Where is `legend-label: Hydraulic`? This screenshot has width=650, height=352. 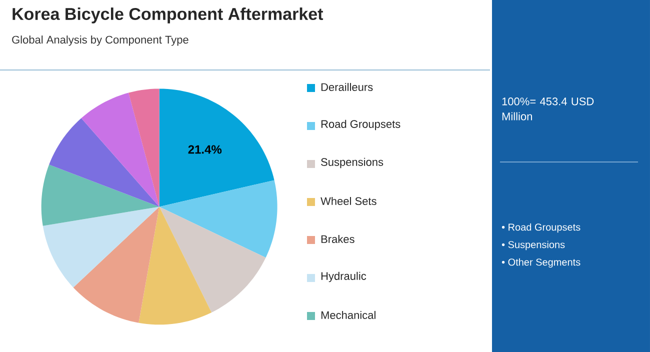
legend-label: Hydraulic is located at coordinates (343, 277).